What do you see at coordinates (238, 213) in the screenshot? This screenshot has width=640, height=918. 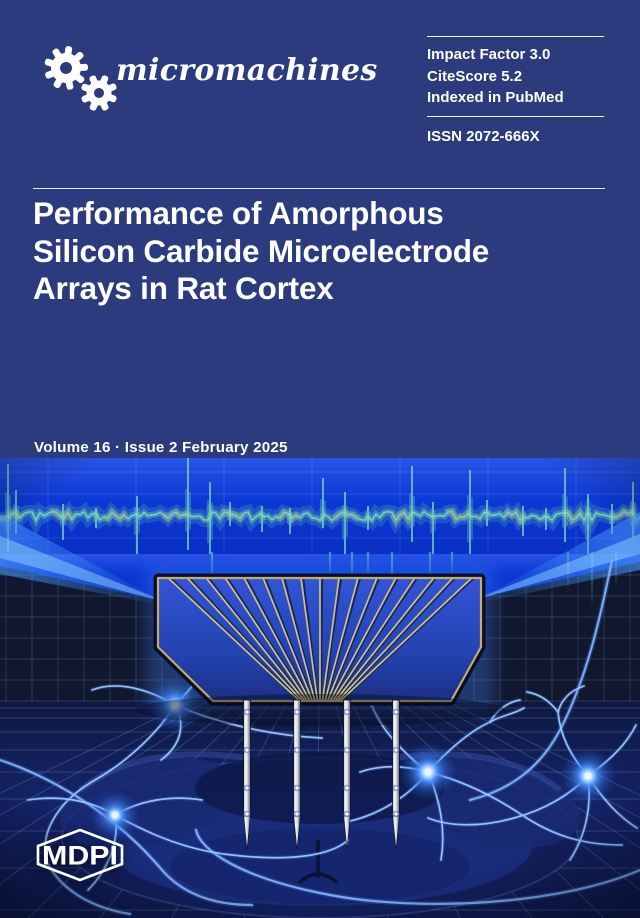 I see `title-line-1: Performance of Amorphous` at bounding box center [238, 213].